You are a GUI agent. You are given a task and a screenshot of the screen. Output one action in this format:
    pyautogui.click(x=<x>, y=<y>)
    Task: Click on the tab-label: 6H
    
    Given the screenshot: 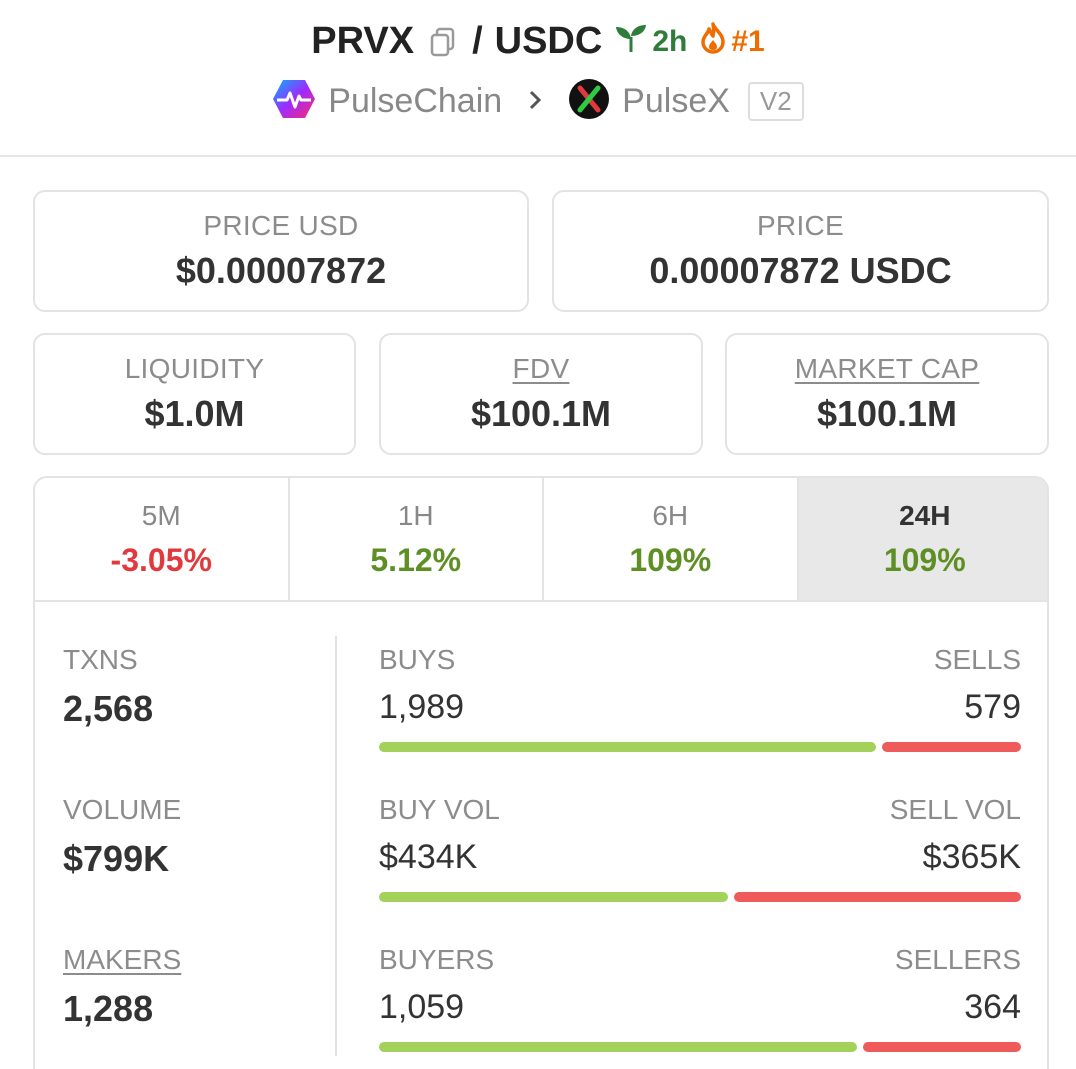 What is the action you would take?
    pyautogui.click(x=670, y=515)
    